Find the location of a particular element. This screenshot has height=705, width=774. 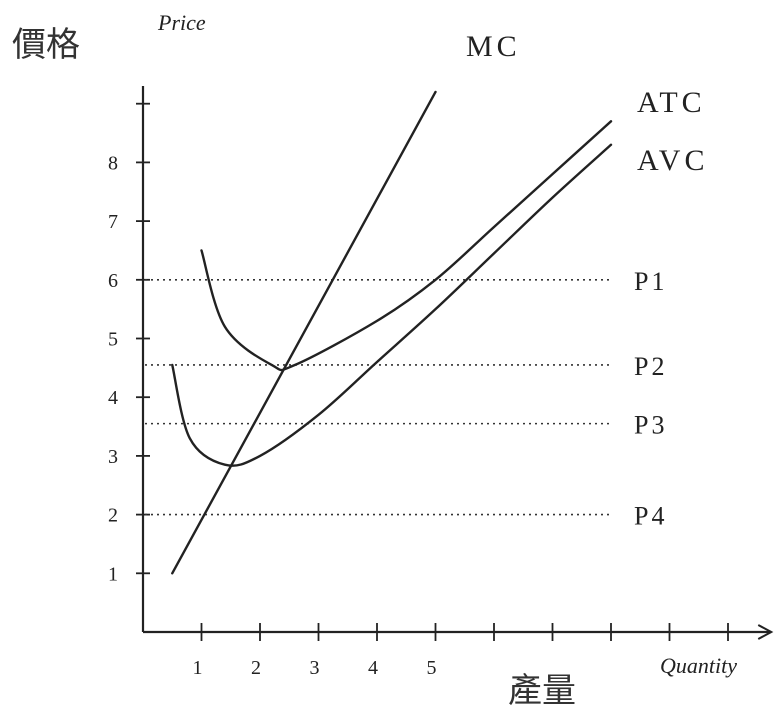

avc-label: AVC is located at coordinates (672, 160).